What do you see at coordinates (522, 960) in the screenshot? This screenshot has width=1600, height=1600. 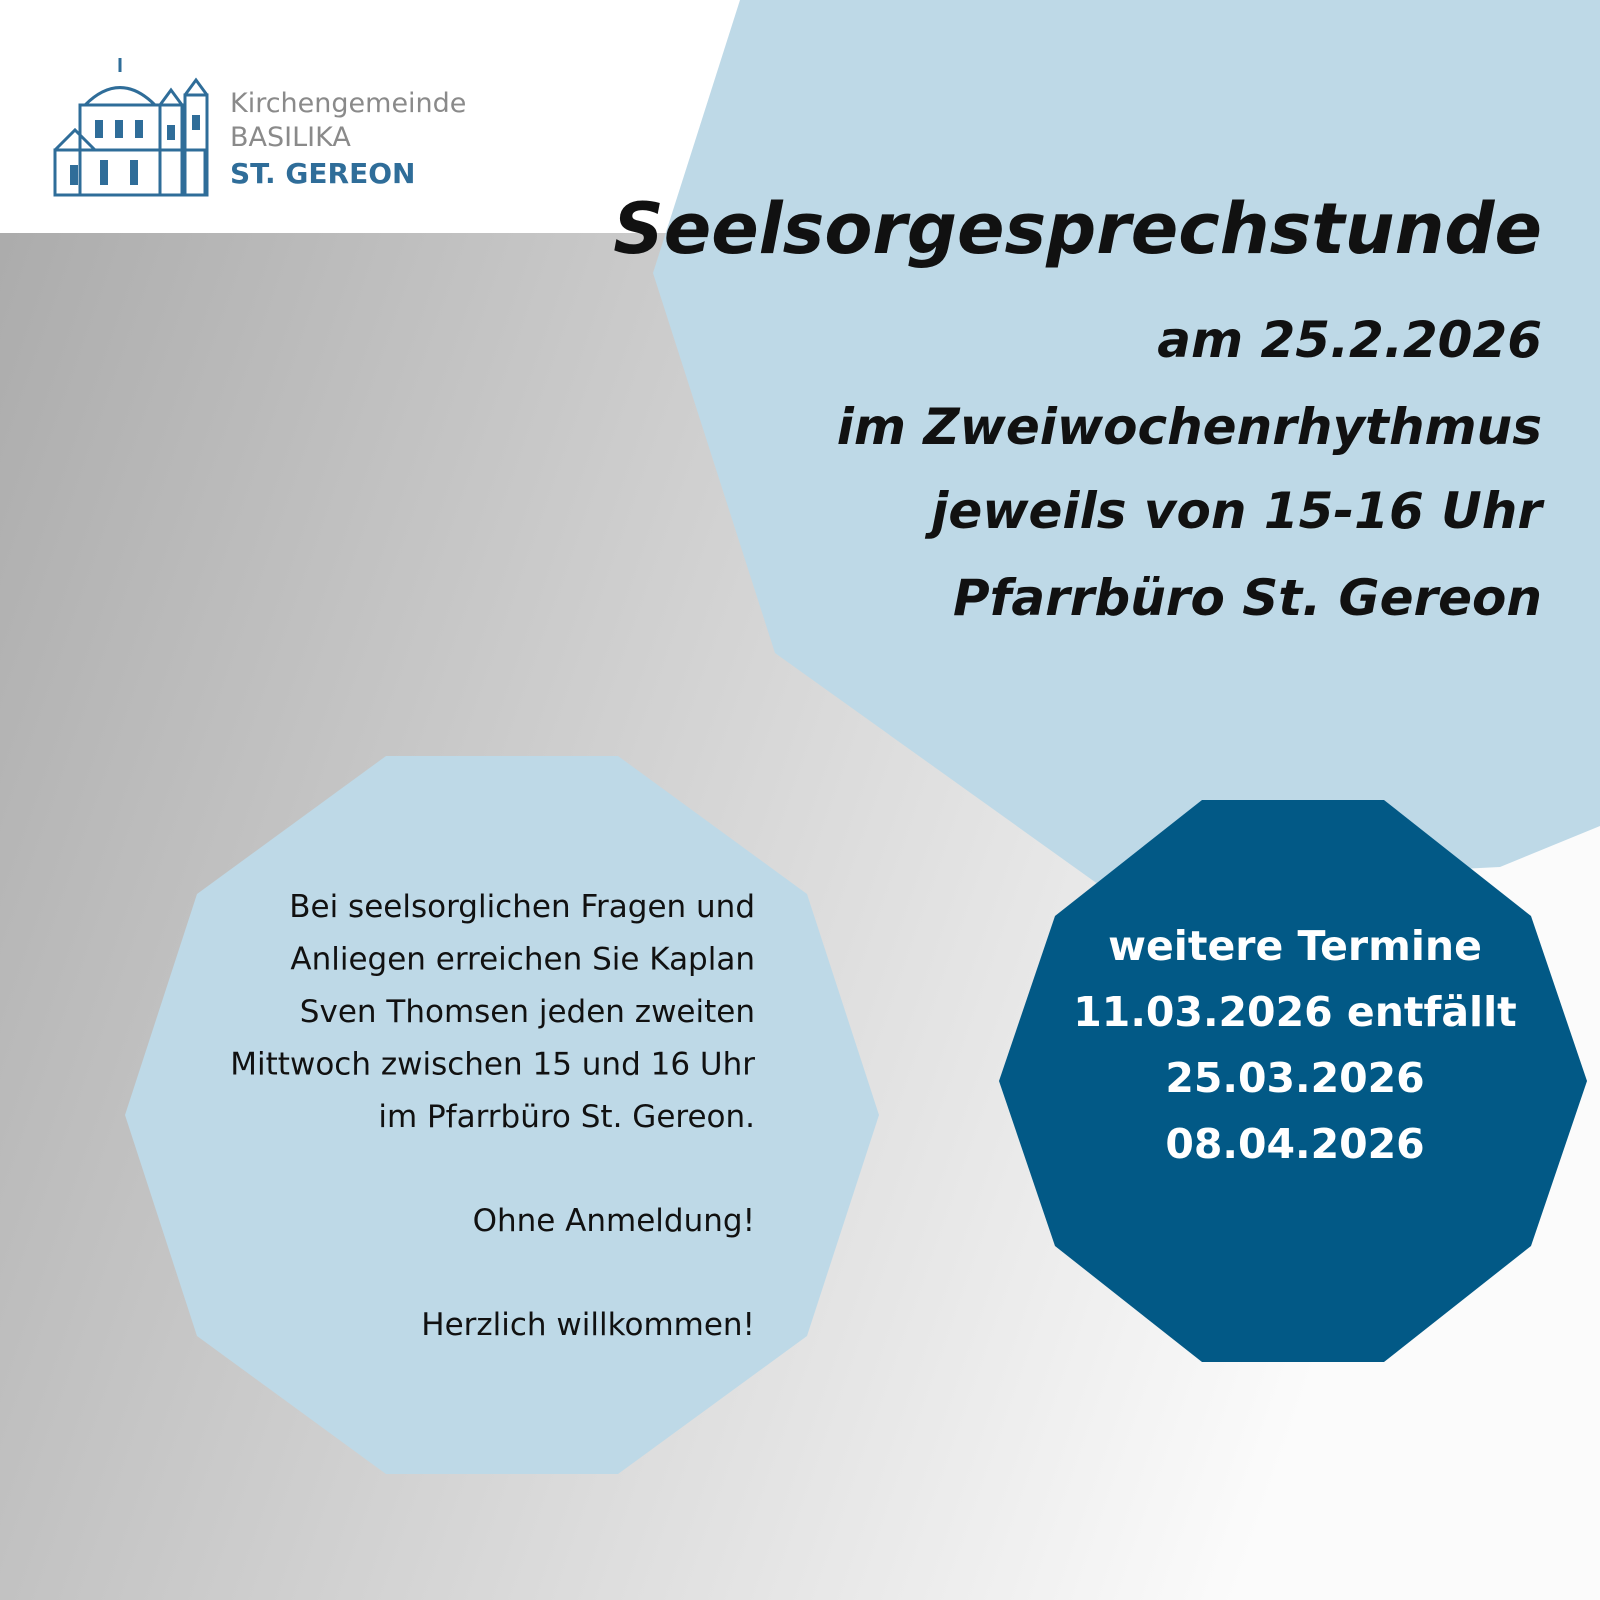 I see `info-line: Anliegen erreichen Sie Kaplan` at bounding box center [522, 960].